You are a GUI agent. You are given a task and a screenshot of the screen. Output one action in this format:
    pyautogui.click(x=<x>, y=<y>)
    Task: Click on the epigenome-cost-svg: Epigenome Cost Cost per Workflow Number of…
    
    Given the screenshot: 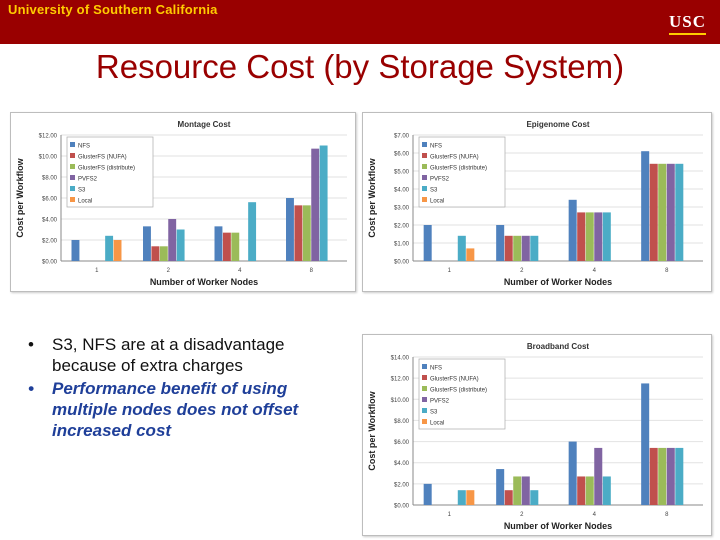 What is the action you would take?
    pyautogui.click(x=535, y=203)
    